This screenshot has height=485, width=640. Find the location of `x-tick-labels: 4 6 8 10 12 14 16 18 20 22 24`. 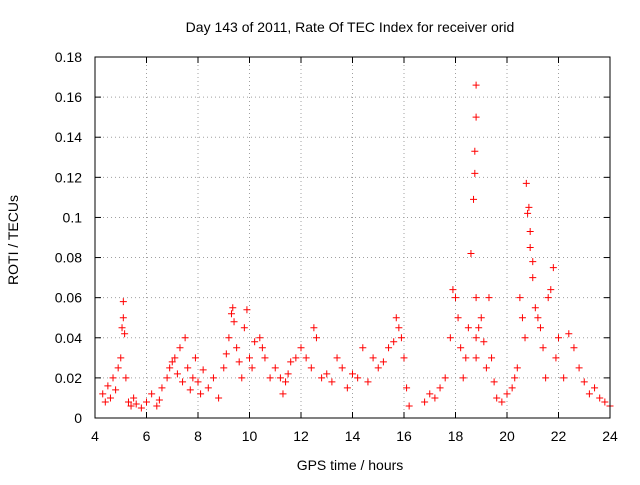

x-tick-labels: 4 6 8 10 12 14 16 18 20 22 24 is located at coordinates (354, 436).